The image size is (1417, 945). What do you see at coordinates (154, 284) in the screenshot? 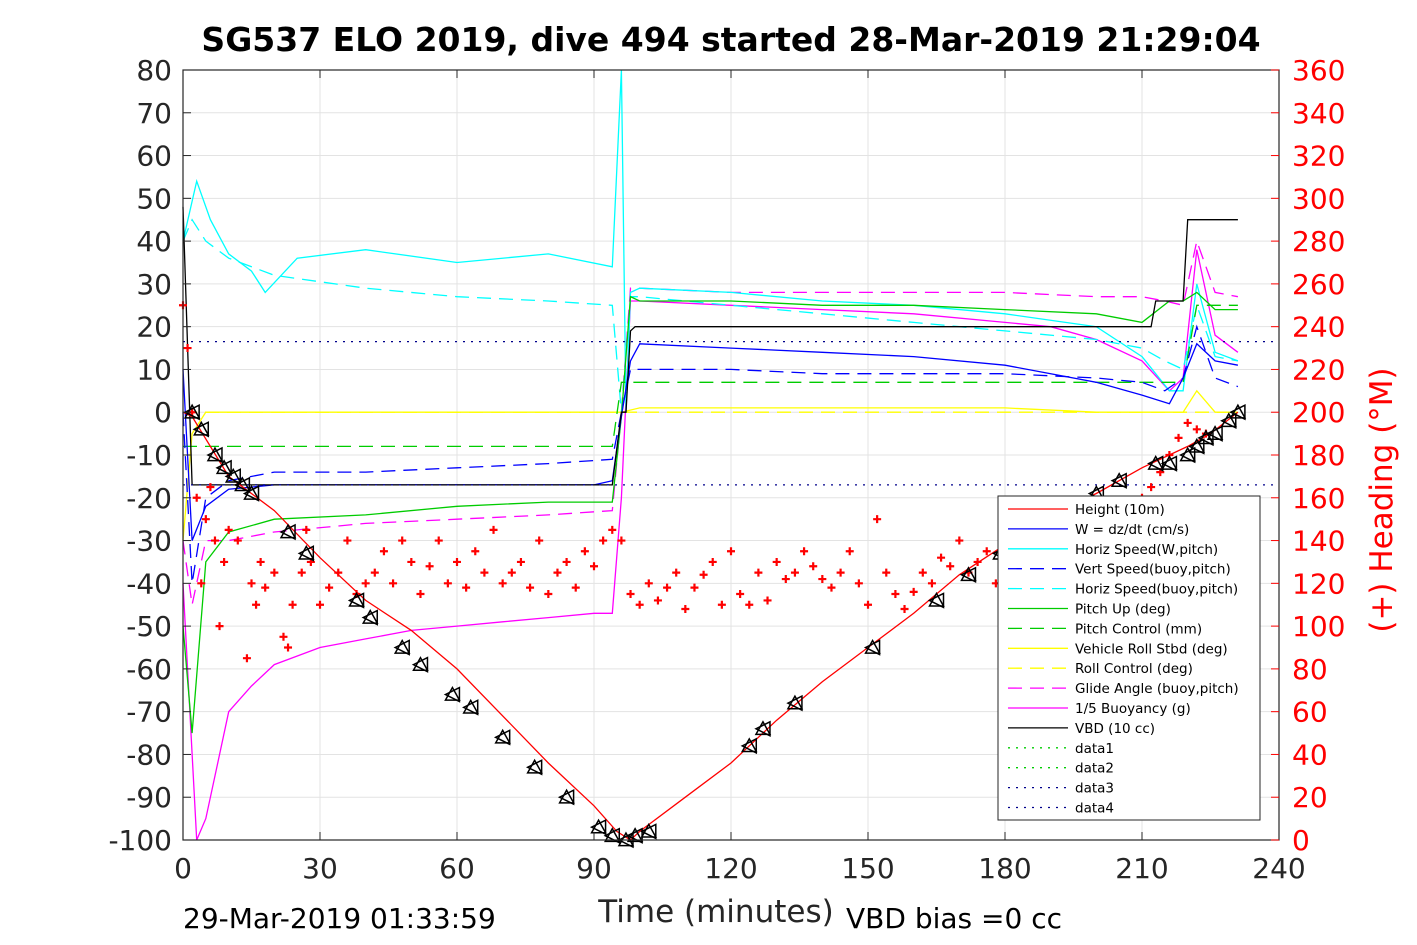
I see `y-tick-label: 30` at bounding box center [154, 284].